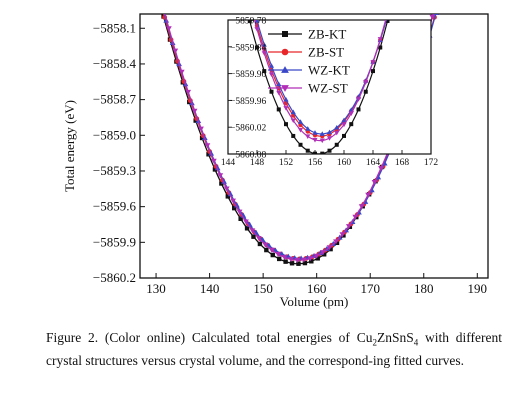 The image size is (512, 406). Describe the element at coordinates (309, 61) in the screenshot. I see `legend: ZB-KT ZB-ST WZ-KT WZ-ST` at that location.